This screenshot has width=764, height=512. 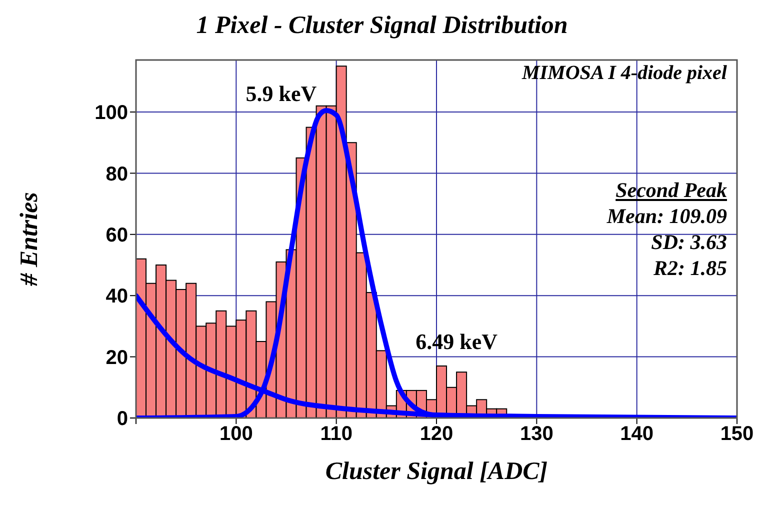 I want to click on y-axis-title: # Entries, so click(x=30, y=239).